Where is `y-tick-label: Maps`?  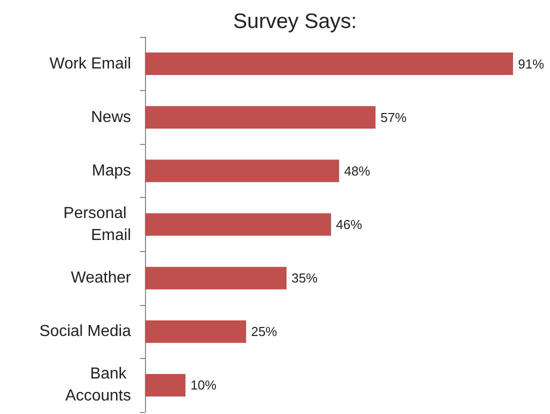 y-tick-label: Maps is located at coordinates (111, 171).